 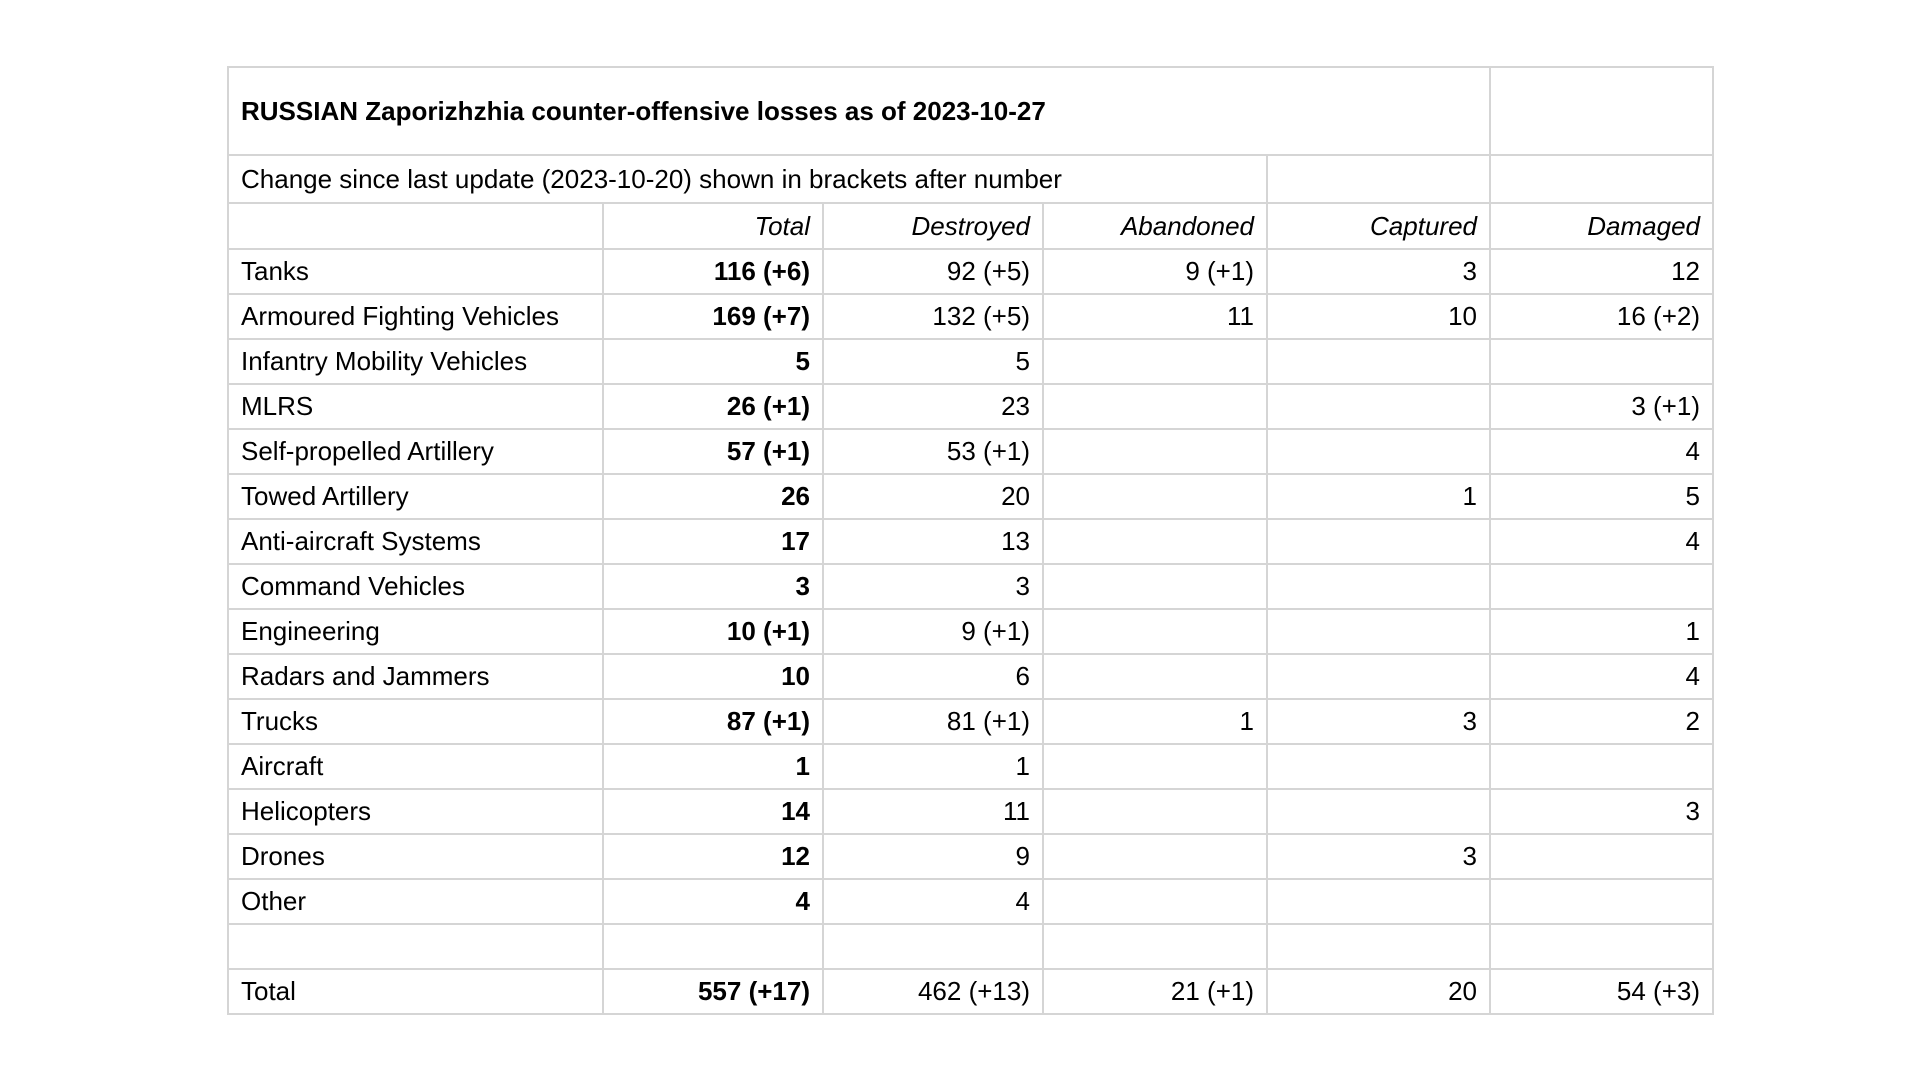 I want to click on table-row: Infantry Mobility Vehicles 5 5, so click(x=970, y=361).